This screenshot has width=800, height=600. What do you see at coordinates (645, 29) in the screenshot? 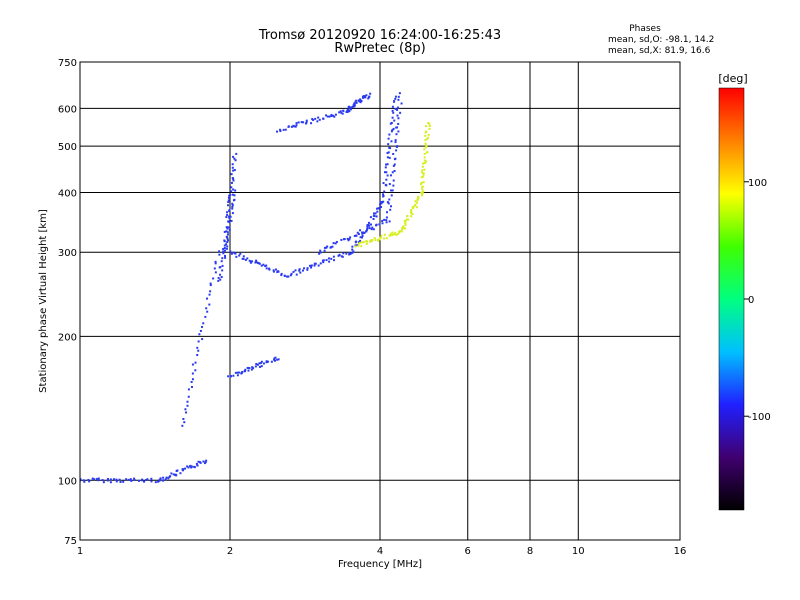
I see `stats-heading: Phases` at bounding box center [645, 29].